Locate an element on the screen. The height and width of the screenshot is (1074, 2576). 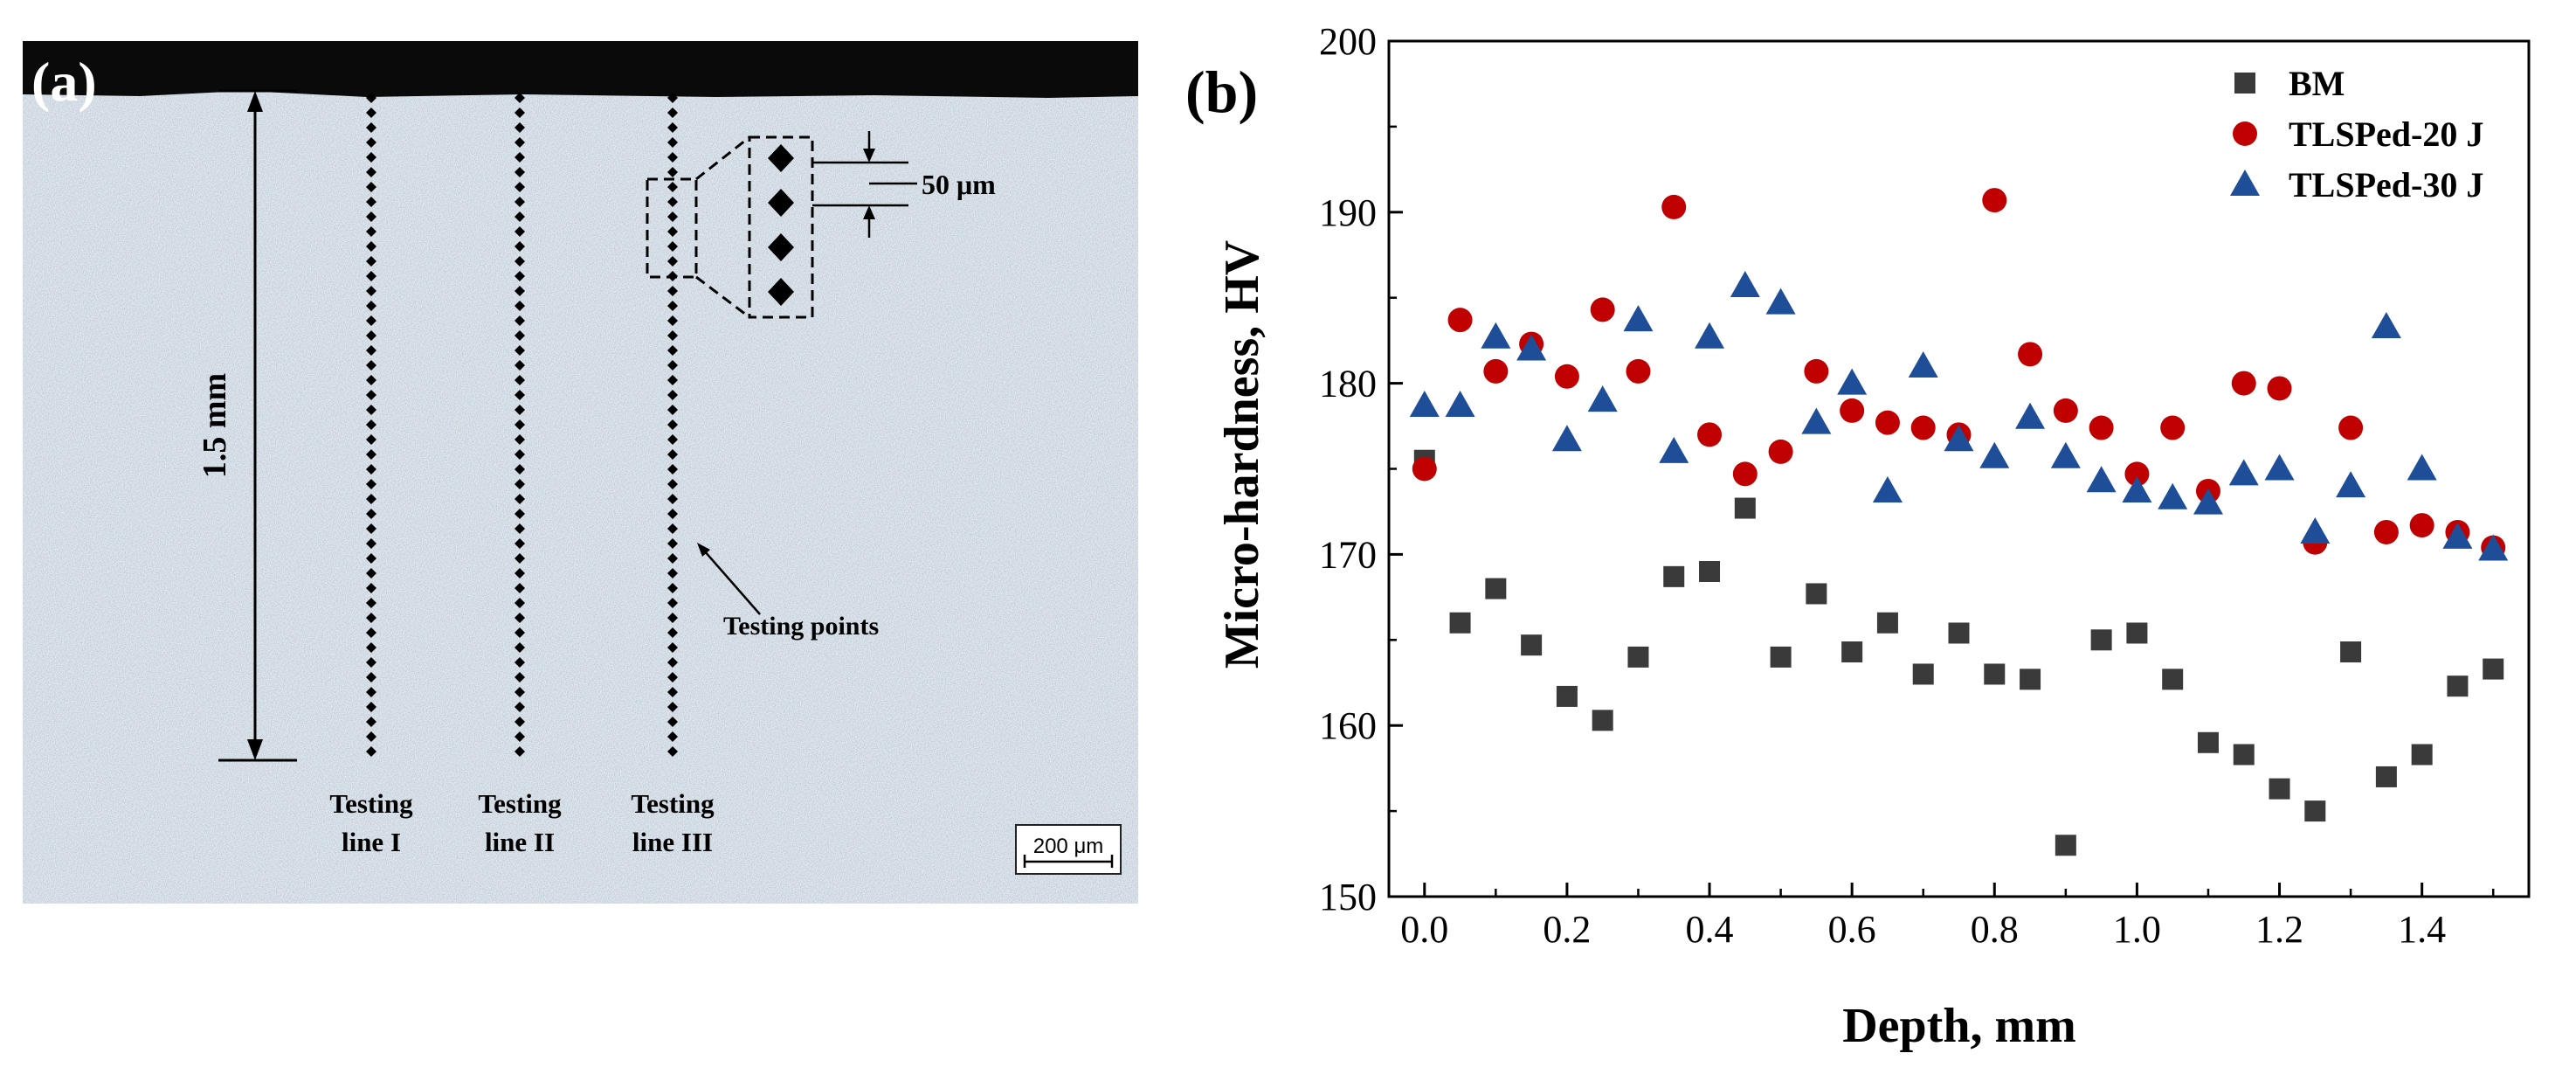
legend-label: TLSPed-20 J is located at coordinates (2386, 134).